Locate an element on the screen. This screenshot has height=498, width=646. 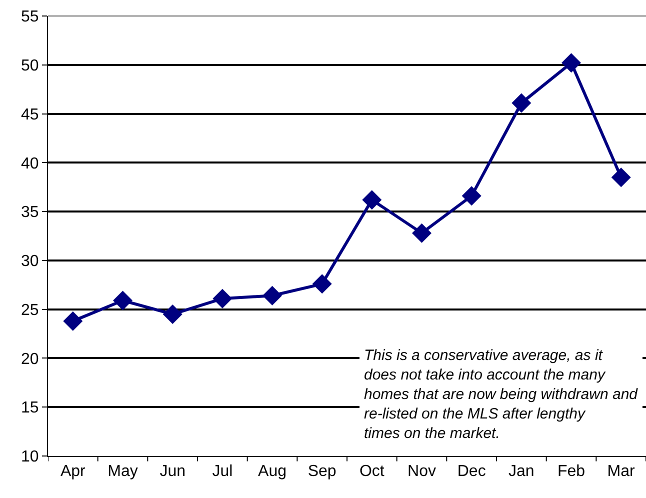
x-tick-label: Mar is located at coordinates (621, 471).